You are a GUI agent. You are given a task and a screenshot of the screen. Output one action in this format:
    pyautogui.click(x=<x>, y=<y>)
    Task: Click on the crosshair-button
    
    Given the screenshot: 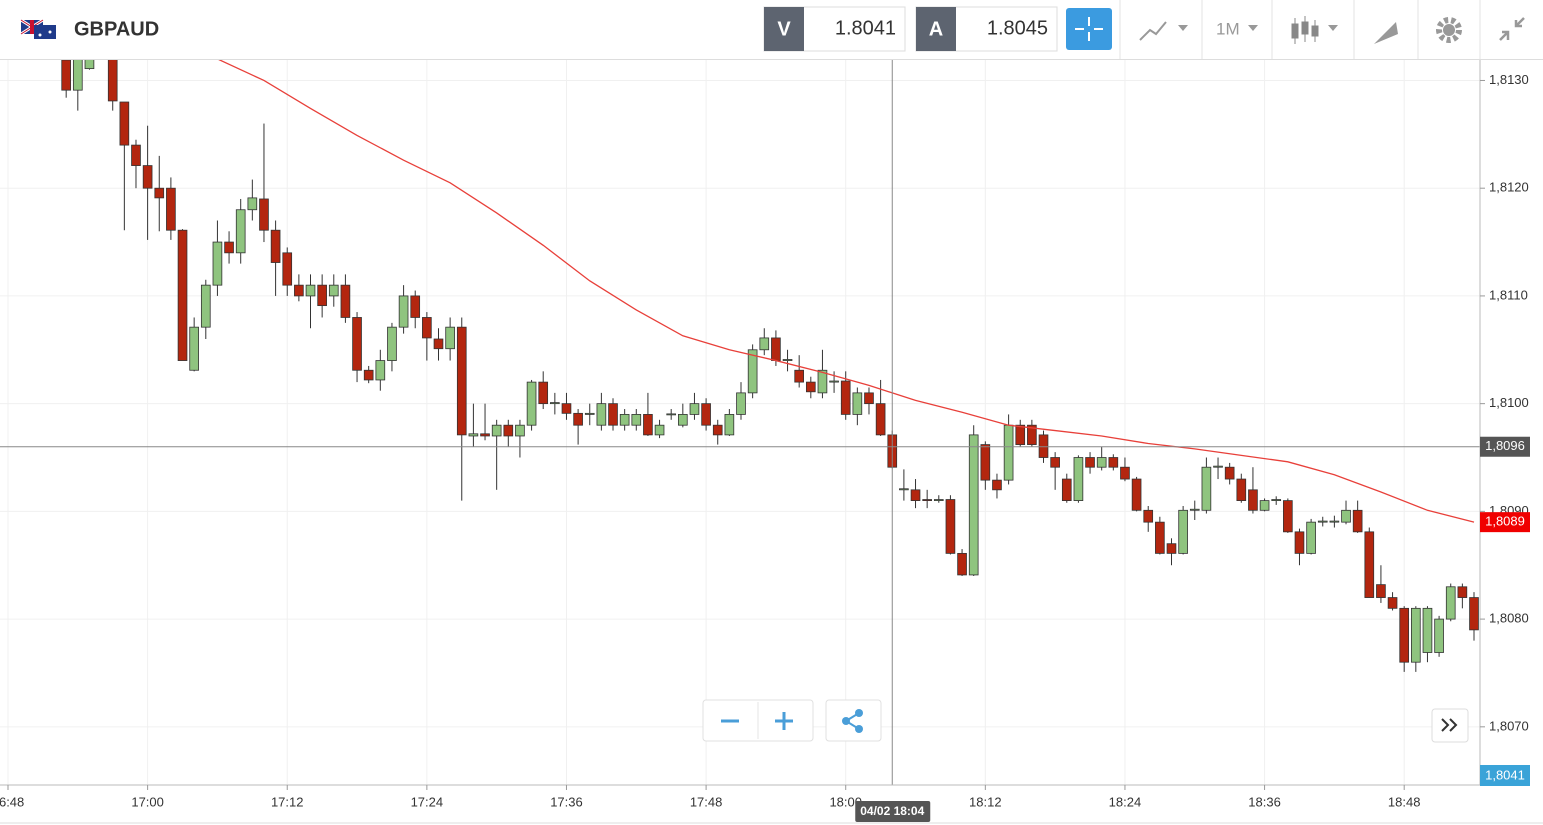 What is the action you would take?
    pyautogui.click(x=1089, y=29)
    